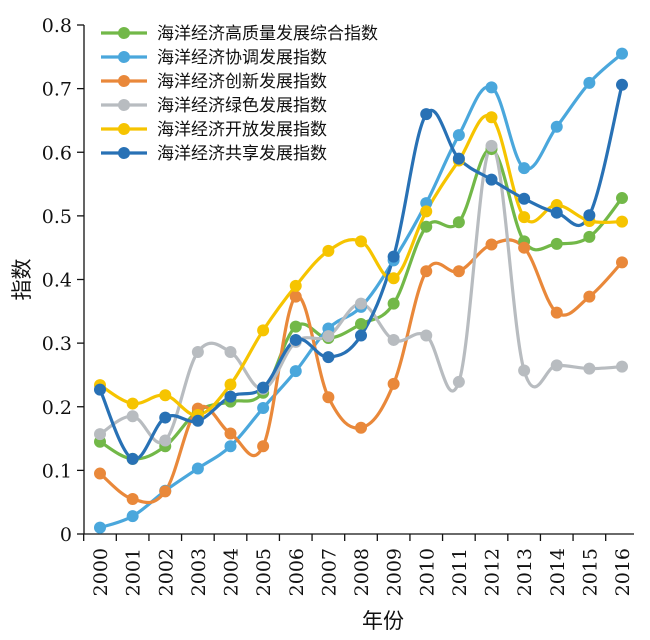 The image size is (650, 640). I want to click on x-tick-label: 2006, so click(297, 572).